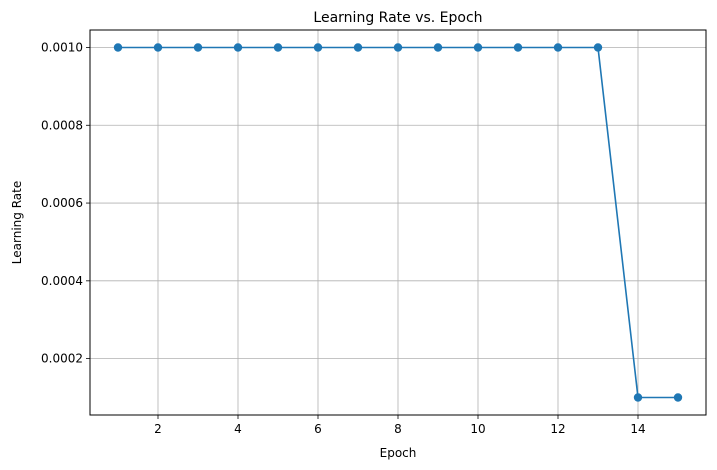 This screenshot has width=717, height=470. Describe the element at coordinates (398, 429) in the screenshot. I see `x-tick-label: 8` at that location.